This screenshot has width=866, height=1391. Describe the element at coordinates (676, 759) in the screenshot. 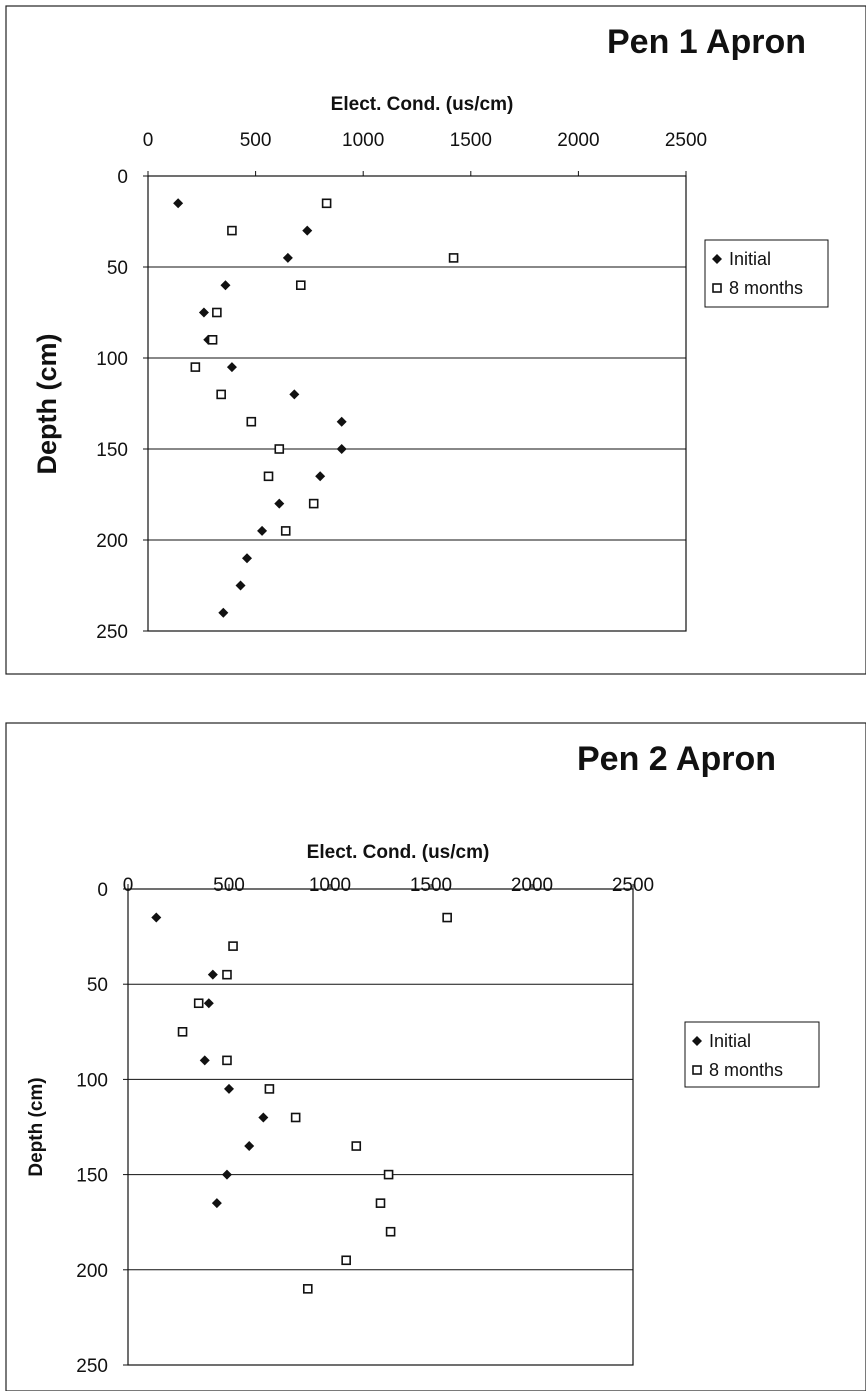

I see `chart-title: Pen 2 Apron` at that location.